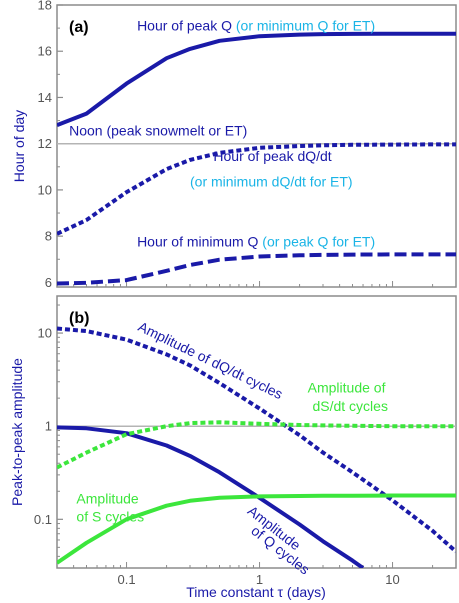 The image size is (459, 603). I want to click on series-line-amp-dsdt, so click(256, 445).